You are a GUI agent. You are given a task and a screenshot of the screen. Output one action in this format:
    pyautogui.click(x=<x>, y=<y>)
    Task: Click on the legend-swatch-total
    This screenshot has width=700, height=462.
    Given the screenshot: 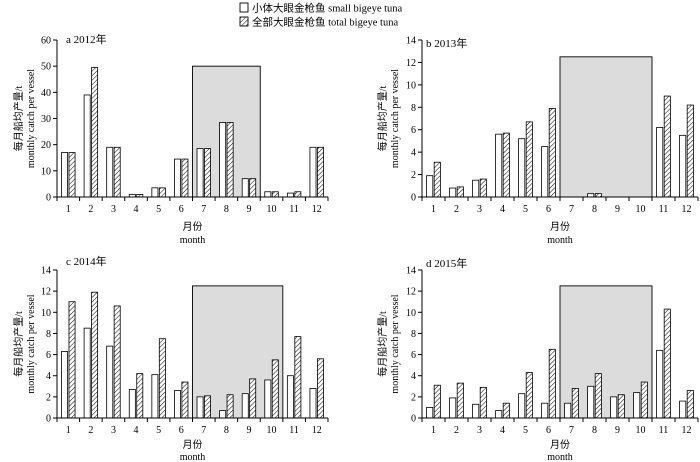 What is the action you would take?
    pyautogui.click(x=244, y=21)
    